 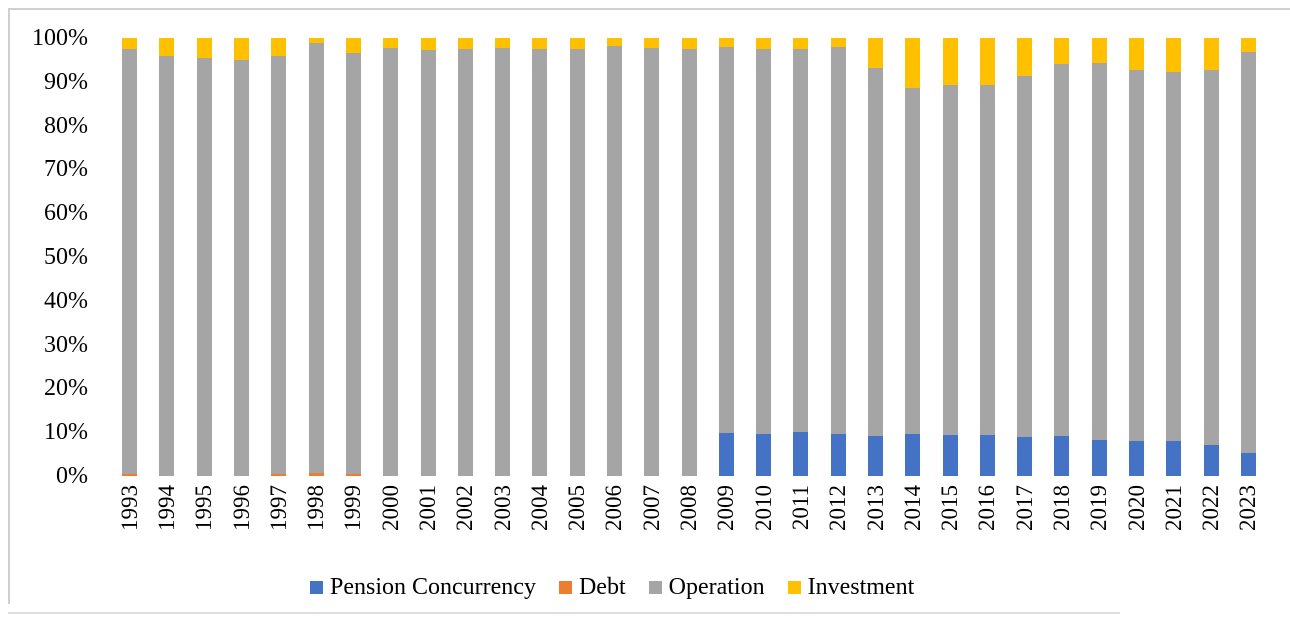 What do you see at coordinates (278, 508) in the screenshot?
I see `x-axis-label: 1997` at bounding box center [278, 508].